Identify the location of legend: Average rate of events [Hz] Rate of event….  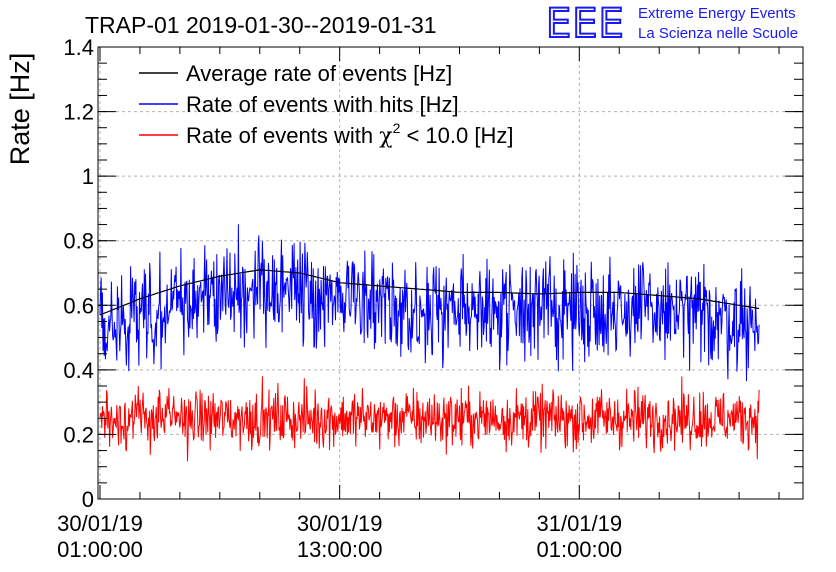
(326, 105).